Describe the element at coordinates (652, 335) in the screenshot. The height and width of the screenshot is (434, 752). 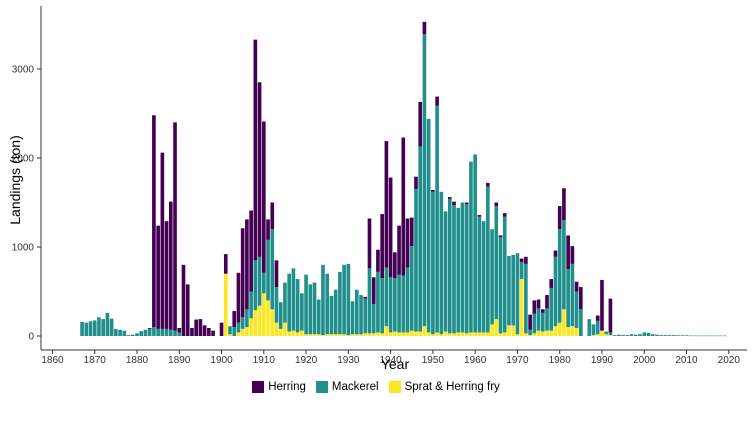
I see `bar-mackerel-2002` at that location.